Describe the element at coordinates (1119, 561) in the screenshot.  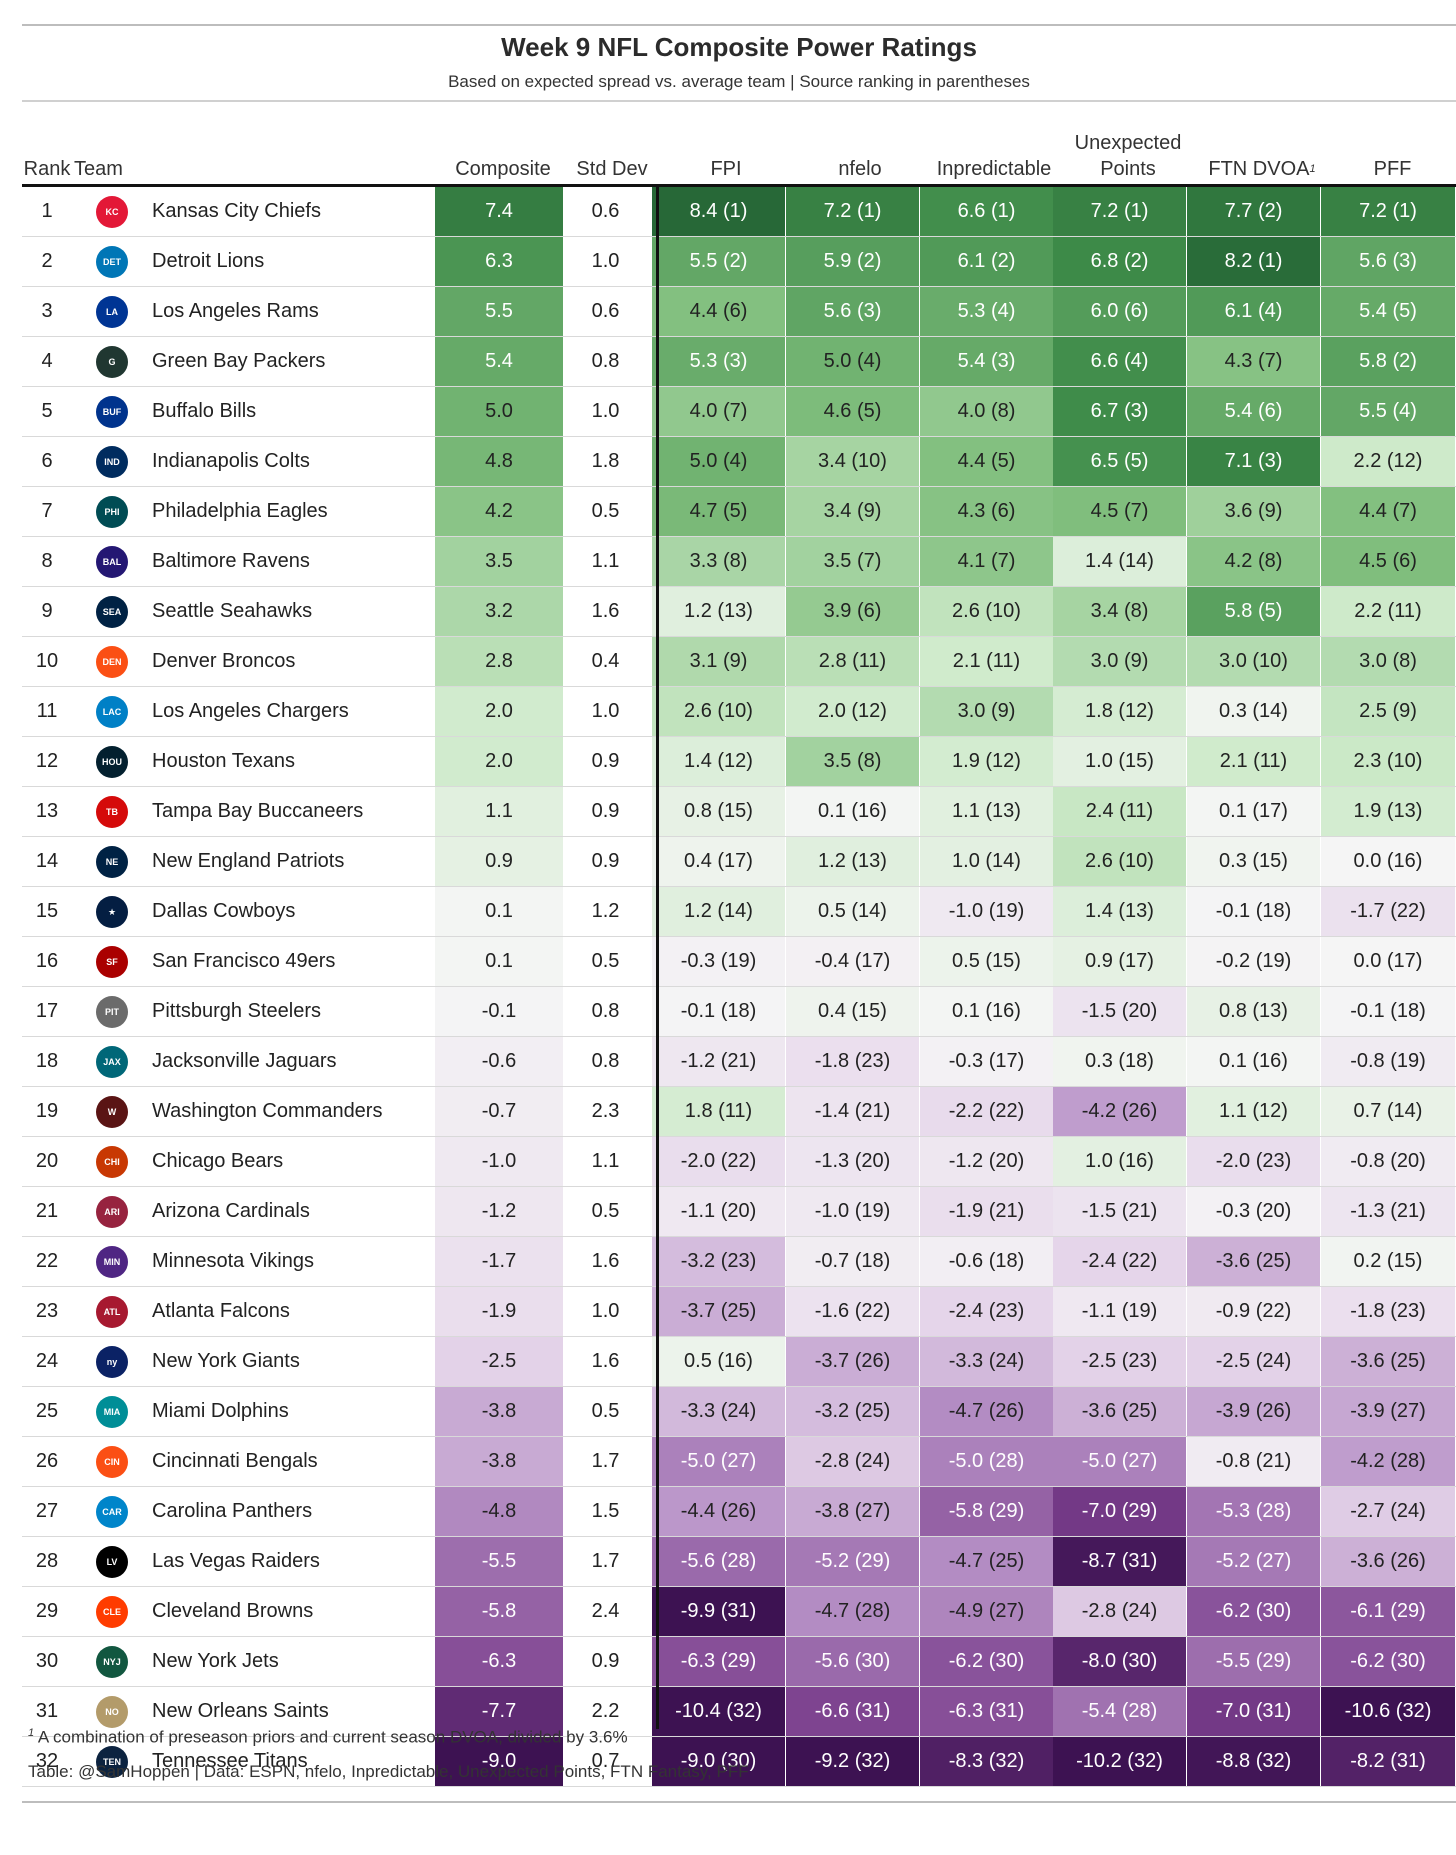
I see `unexpected-cell: 1.4 (14)` at that location.